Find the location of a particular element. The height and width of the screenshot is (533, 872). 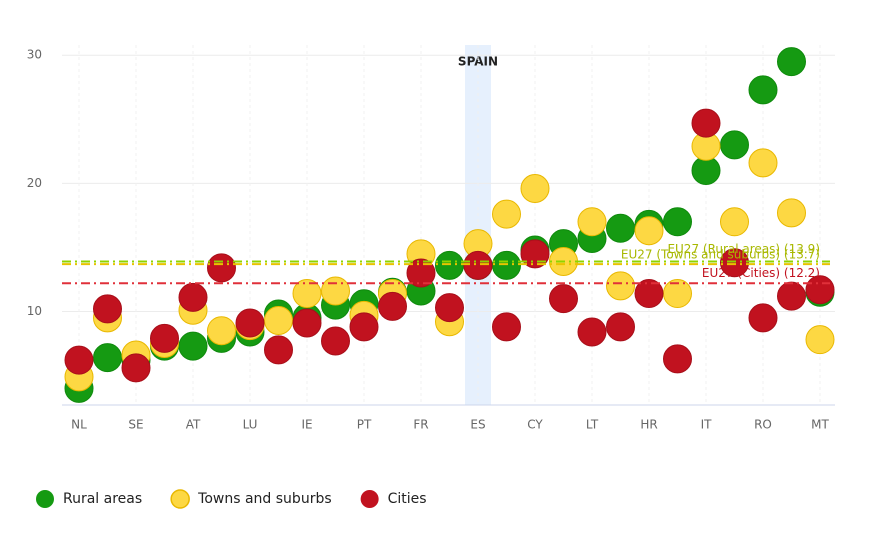

x-tick-label: IE is located at coordinates (306, 425).